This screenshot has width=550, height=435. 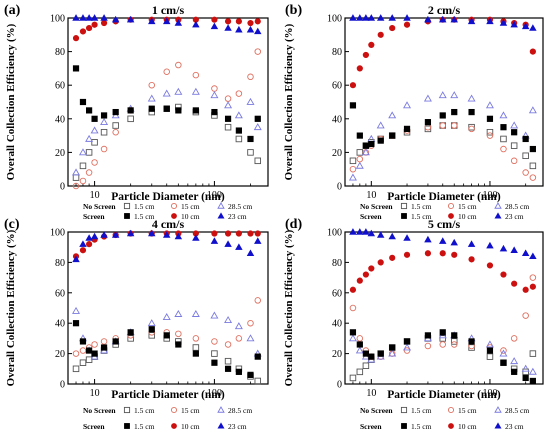 What do you see at coordinates (95, 393) in the screenshot?
I see `x-tick-label: 10` at bounding box center [95, 393].